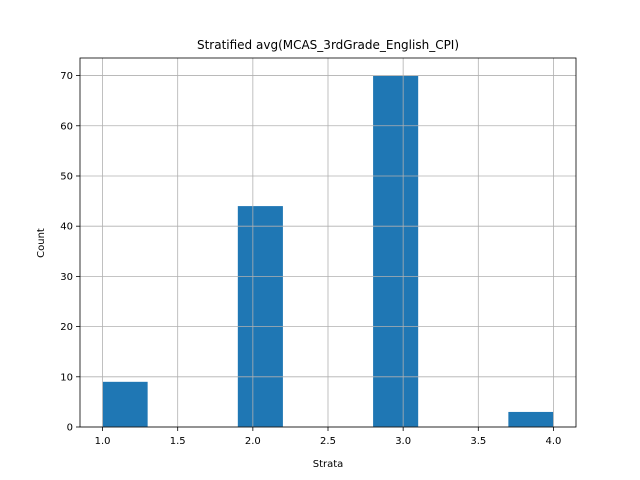  I want to click on x-tick-label: 3.5, so click(478, 441).